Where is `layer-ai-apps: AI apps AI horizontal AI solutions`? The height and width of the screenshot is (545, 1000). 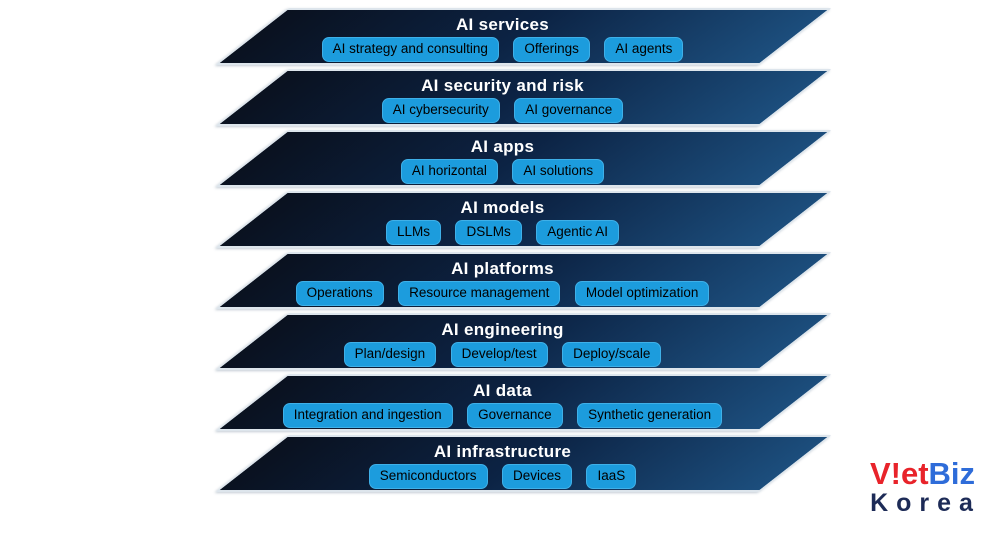 layer-ai-apps: AI apps AI horizontal AI solutions is located at coordinates (500, 160).